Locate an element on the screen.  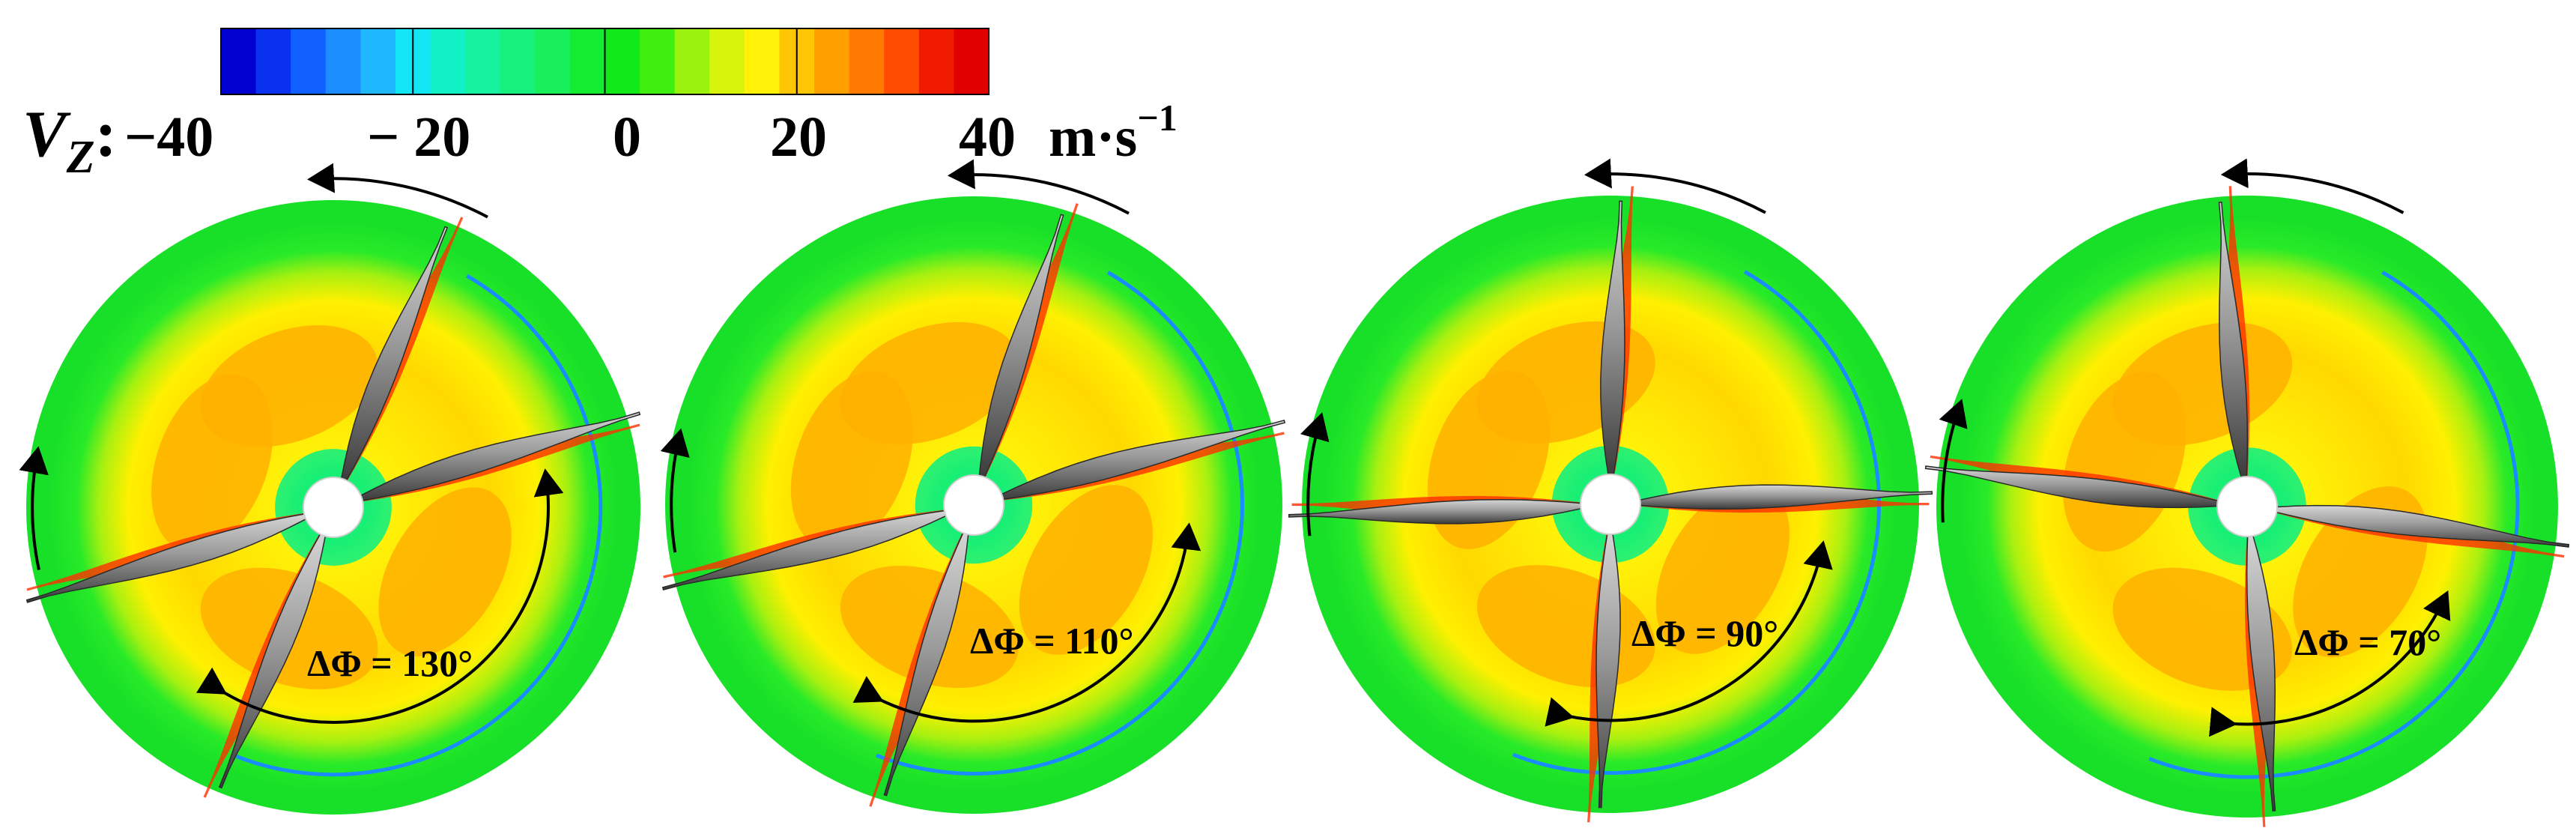
delta-phi-label-1: ΔΦ = 130° is located at coordinates (390, 663).